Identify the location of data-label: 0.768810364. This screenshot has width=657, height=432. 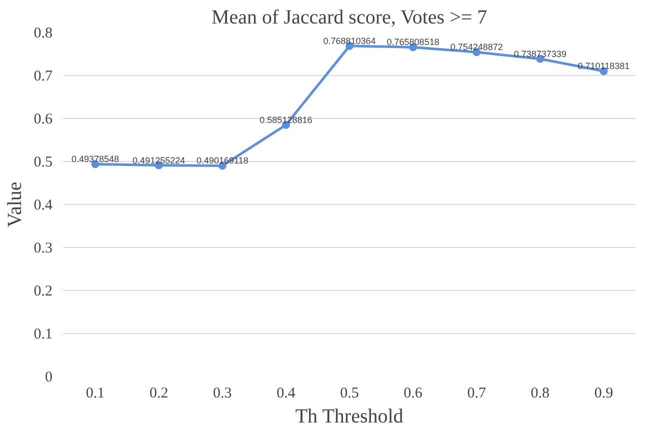
(349, 41).